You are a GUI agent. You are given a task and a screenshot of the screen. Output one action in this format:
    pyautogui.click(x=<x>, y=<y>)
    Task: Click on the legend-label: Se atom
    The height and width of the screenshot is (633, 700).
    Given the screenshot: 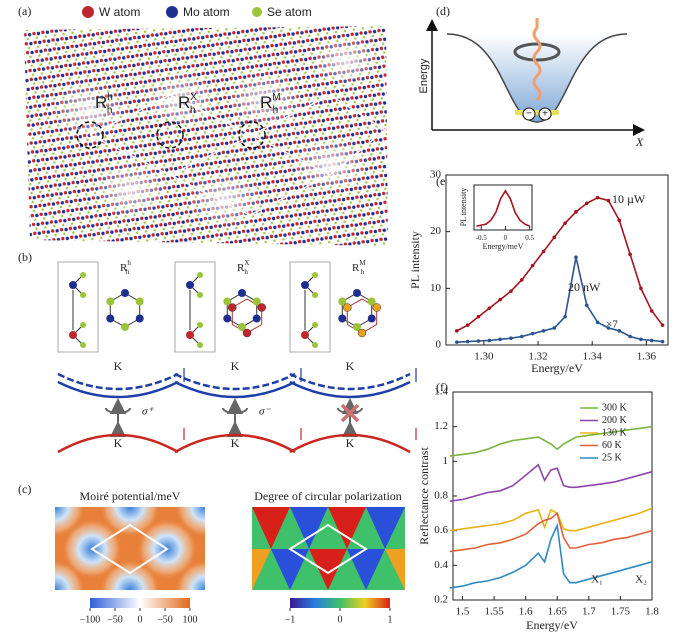 What is the action you would take?
    pyautogui.click(x=289, y=12)
    